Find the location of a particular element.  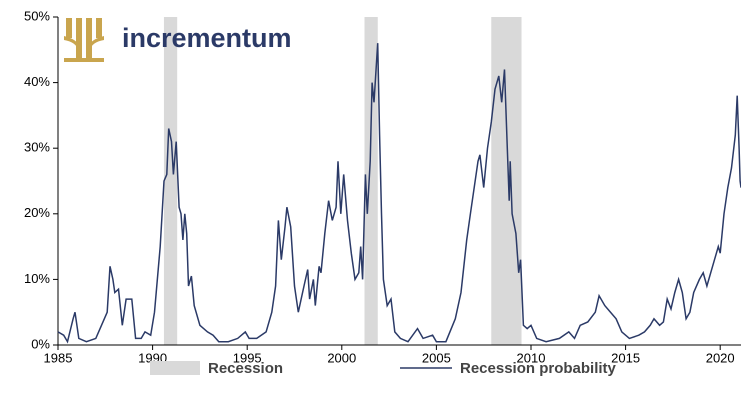

y-tick-label: 0% is located at coordinates (40, 343).